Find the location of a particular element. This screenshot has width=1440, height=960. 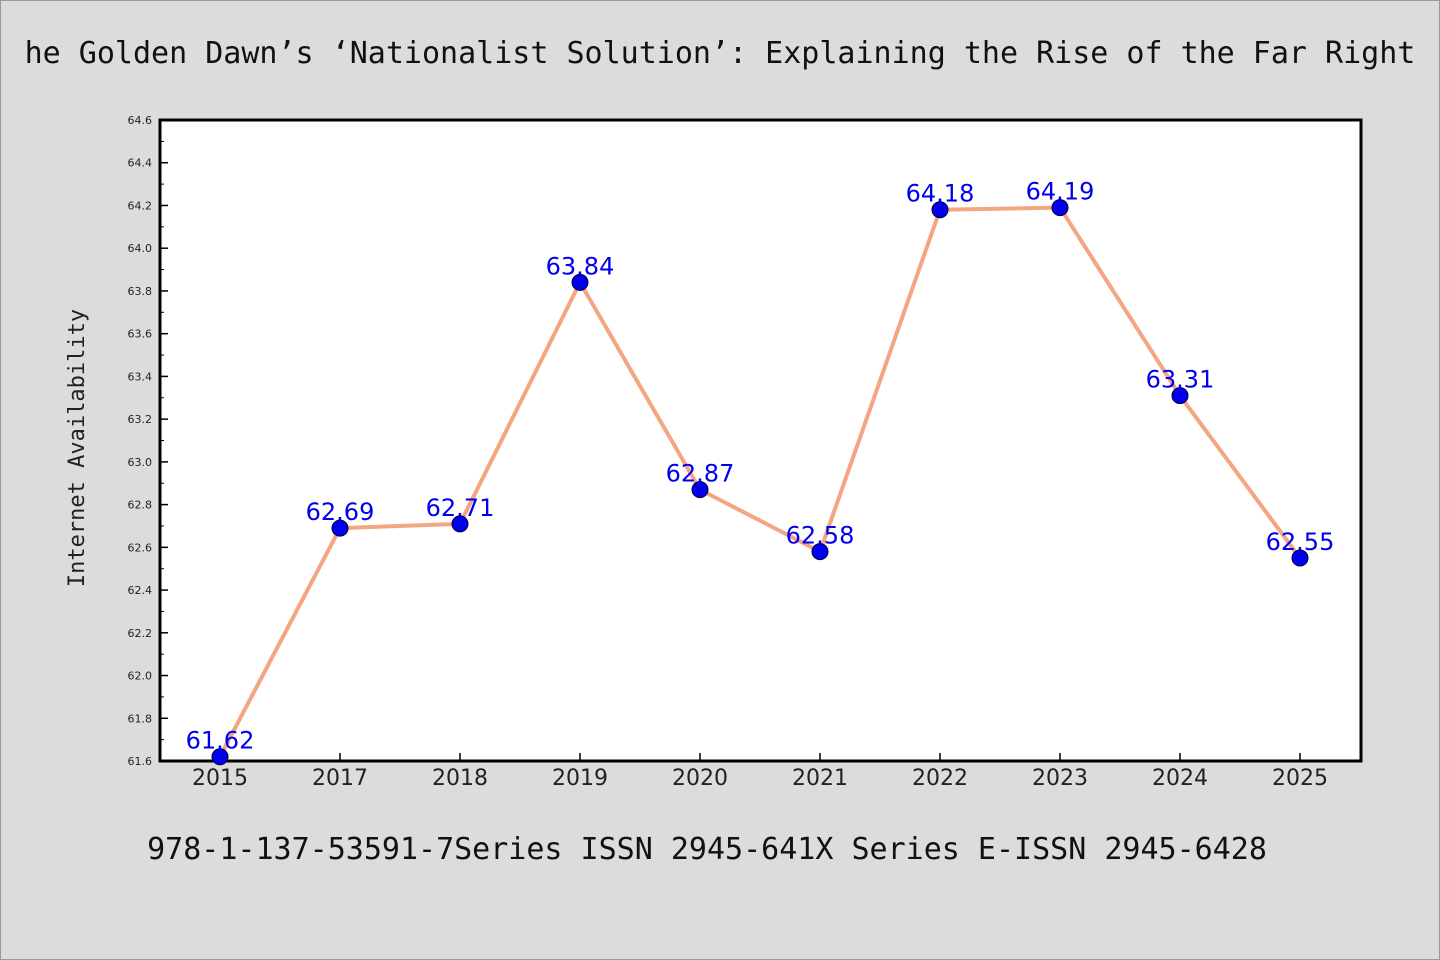

x-tick-label: 2015 is located at coordinates (220, 778).